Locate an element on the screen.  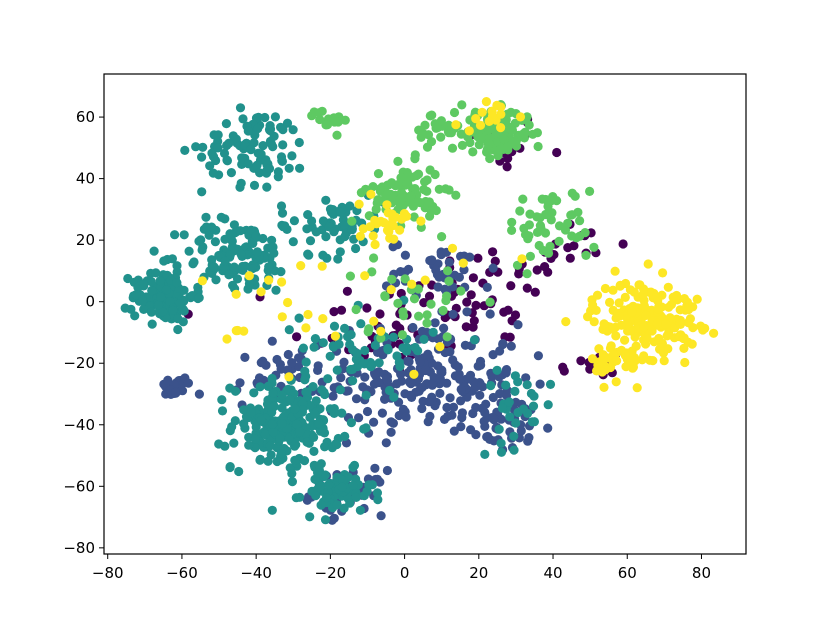
y-tick-label: 40 is located at coordinates (85, 179).